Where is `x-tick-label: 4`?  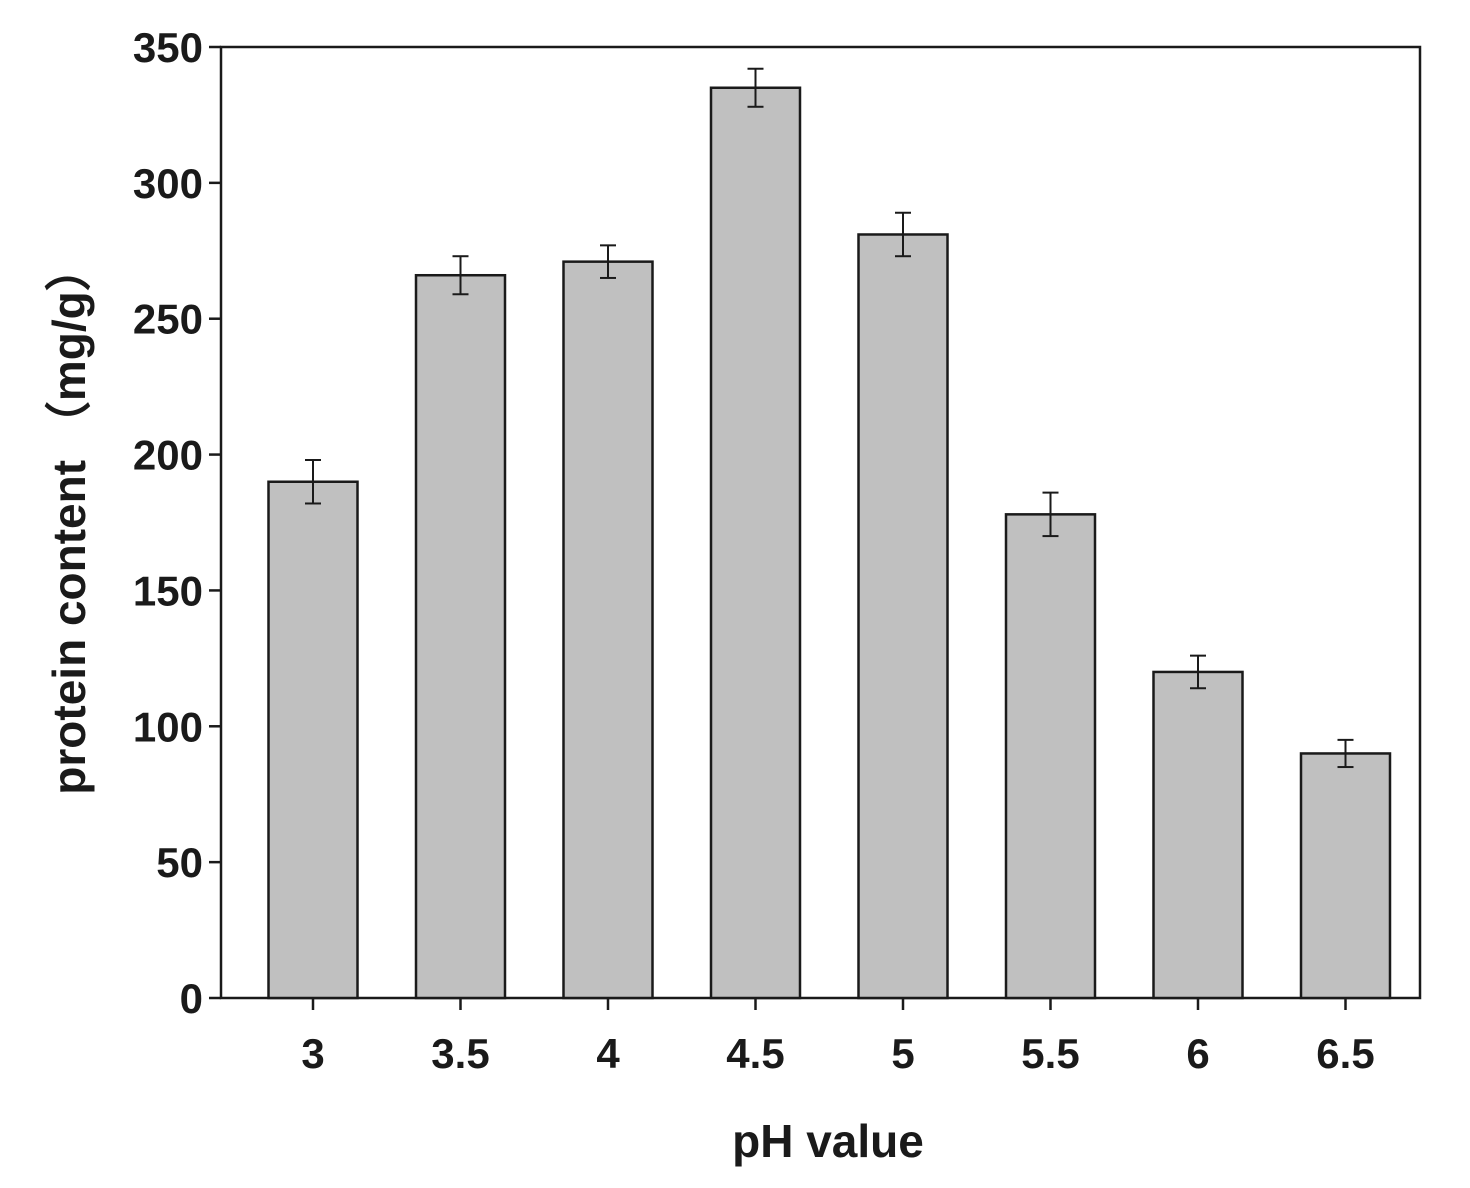 x-tick-label: 4 is located at coordinates (608, 1053).